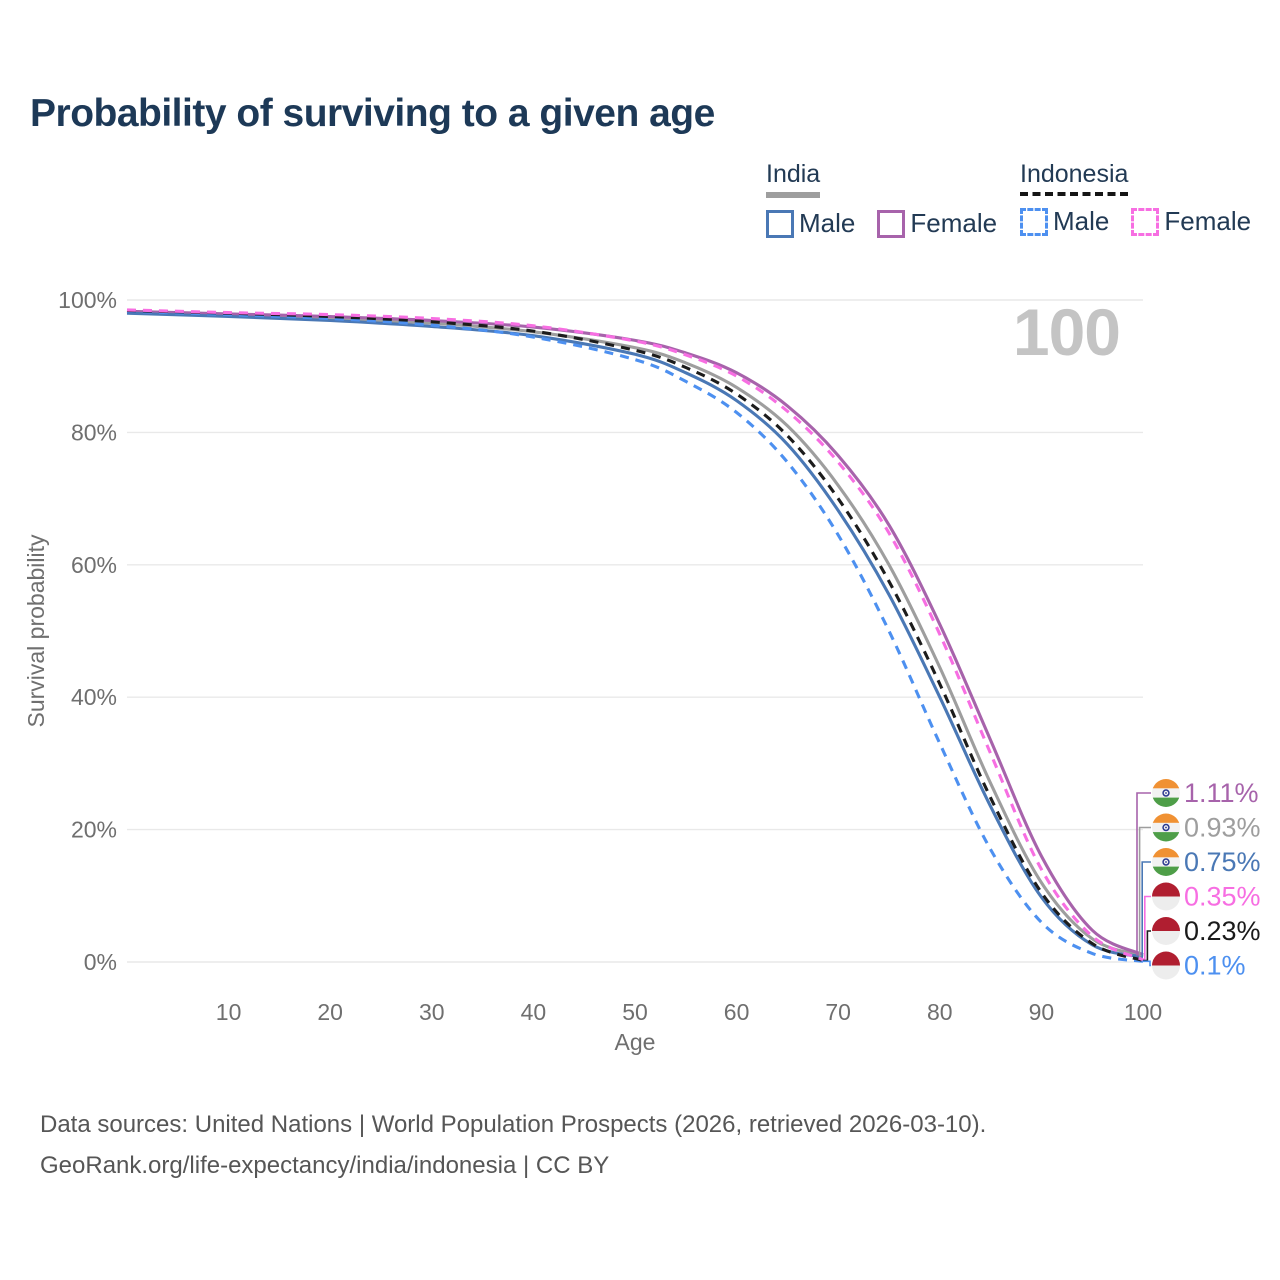  Describe the element at coordinates (1143, 1012) in the screenshot. I see `x-tick-label-100: 100` at that location.